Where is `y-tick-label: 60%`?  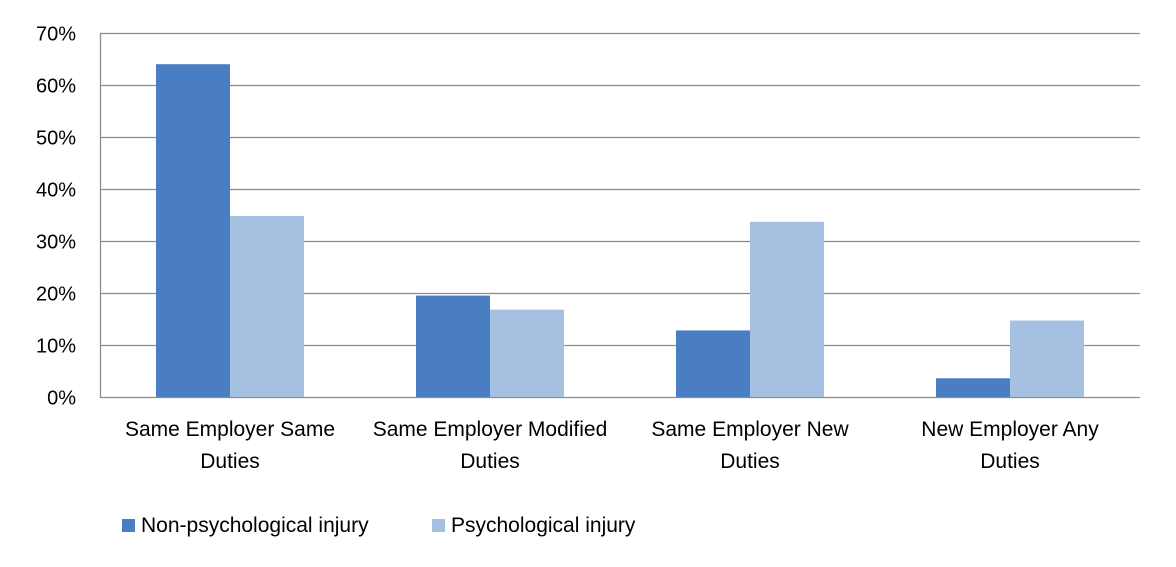
y-tick-label: 60% is located at coordinates (56, 87).